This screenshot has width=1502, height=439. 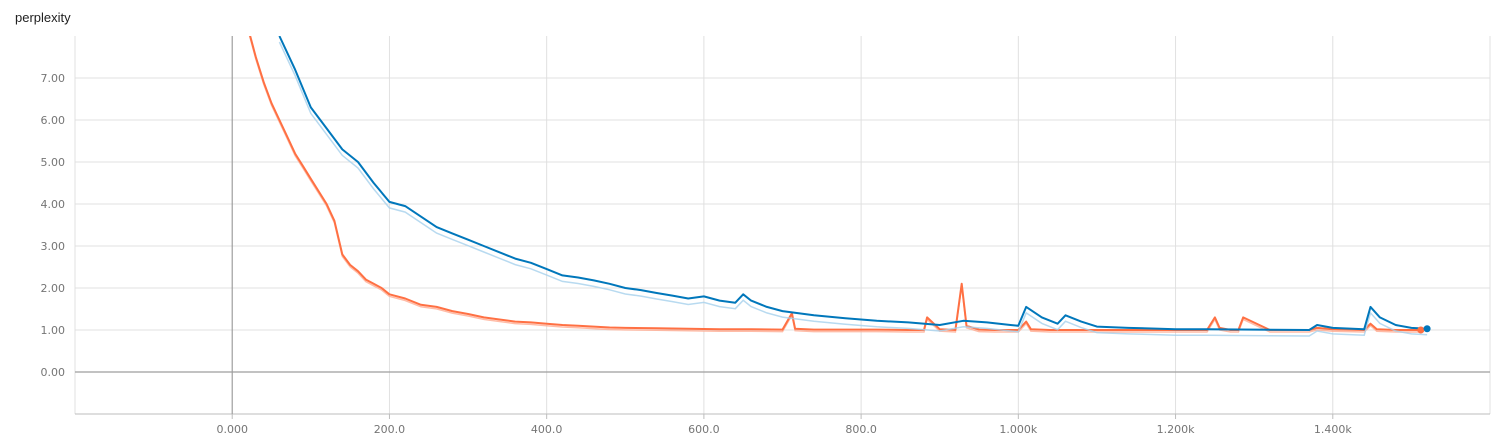 What do you see at coordinates (53, 204) in the screenshot?
I see `y-tick-label: 4.00` at bounding box center [53, 204].